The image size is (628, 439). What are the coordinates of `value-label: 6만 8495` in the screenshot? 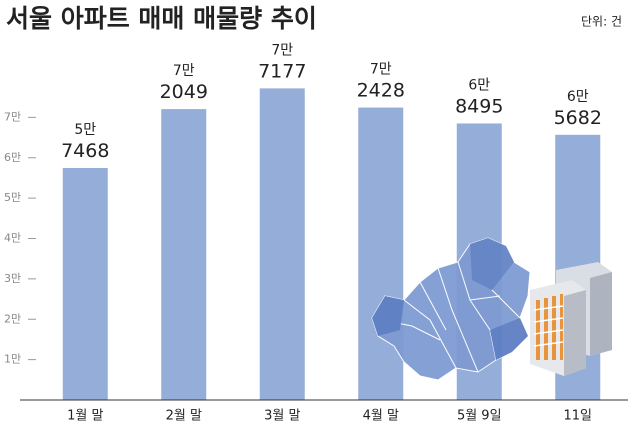 It's located at (479, 97).